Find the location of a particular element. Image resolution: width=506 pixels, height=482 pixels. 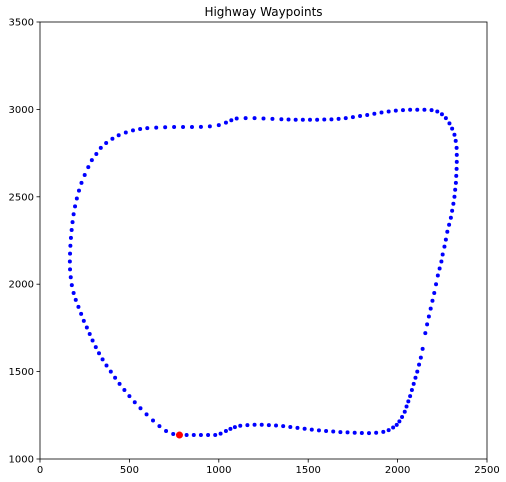

x-tick-label: 2500 is located at coordinates (486, 470).